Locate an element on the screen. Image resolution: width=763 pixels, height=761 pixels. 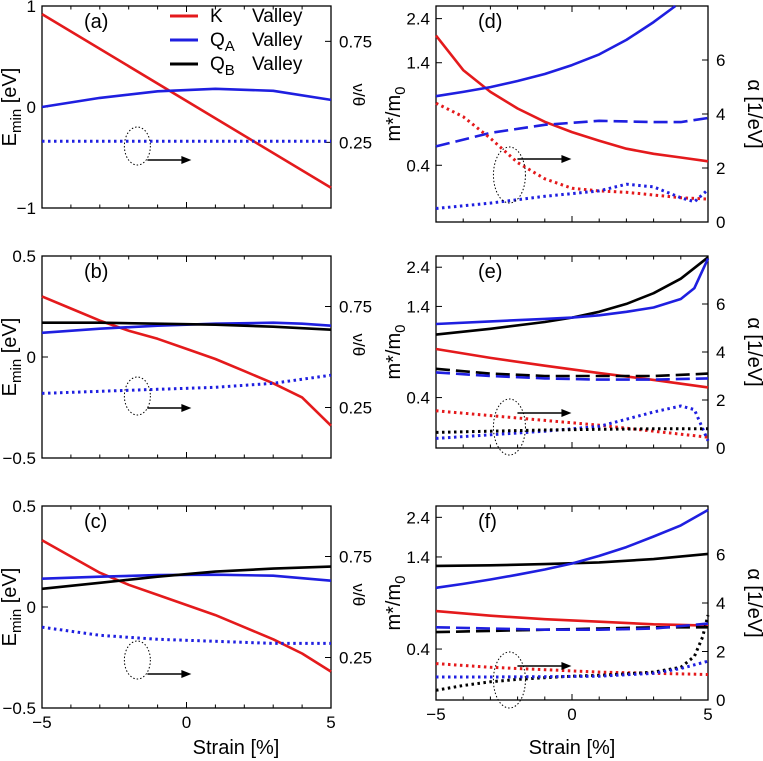
legend: K Valley QA Valley QB Valley is located at coordinates (236, 42).